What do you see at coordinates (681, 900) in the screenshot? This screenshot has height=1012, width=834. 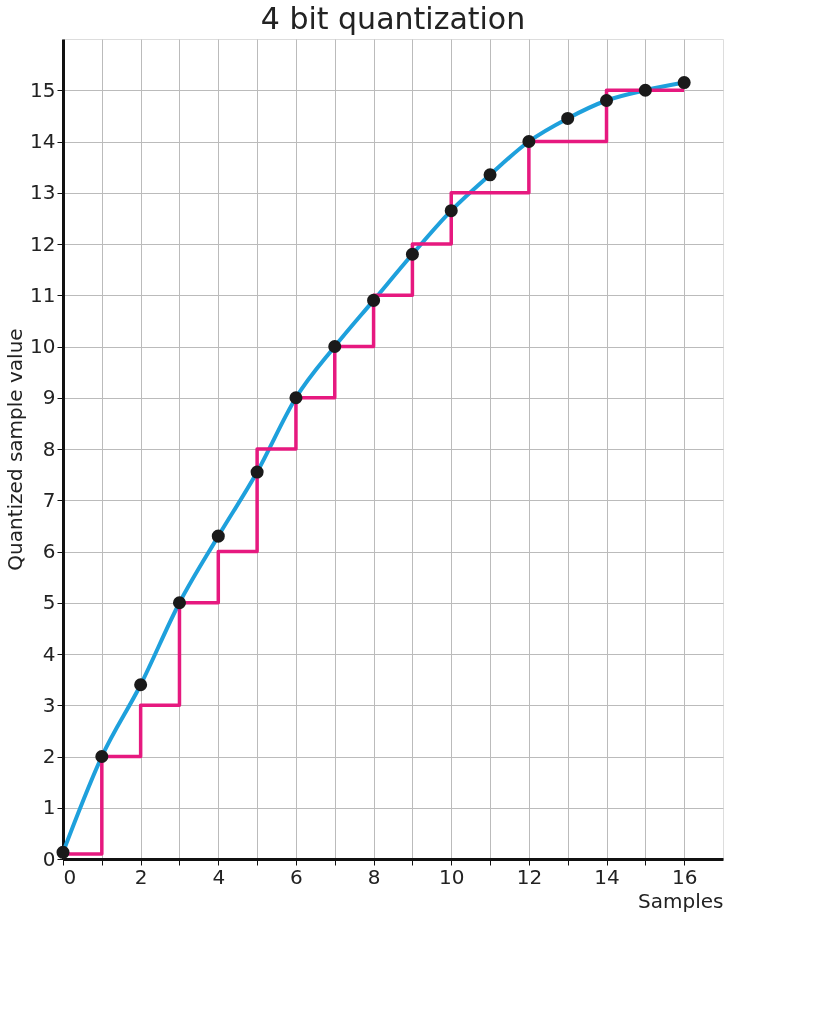 I see `x-axis-title: Samples` at bounding box center [681, 900].